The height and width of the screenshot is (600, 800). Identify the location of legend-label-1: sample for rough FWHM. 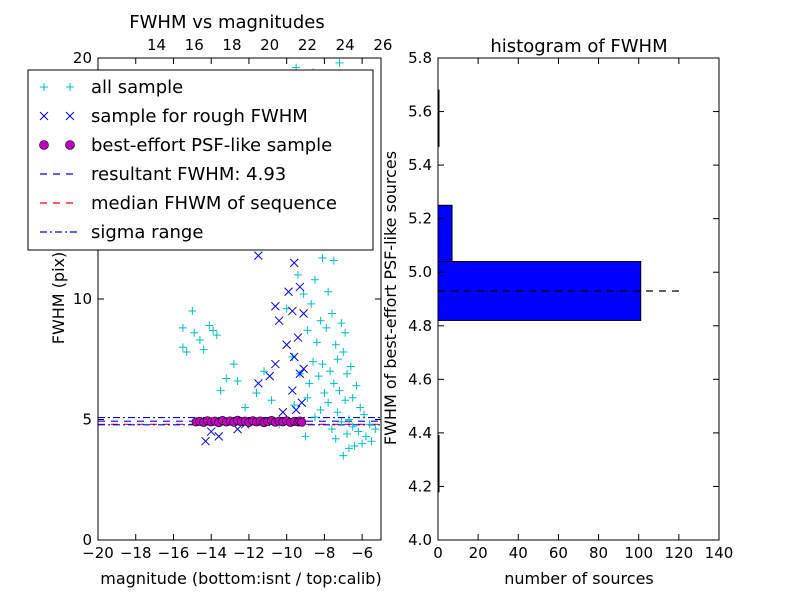
(199, 116).